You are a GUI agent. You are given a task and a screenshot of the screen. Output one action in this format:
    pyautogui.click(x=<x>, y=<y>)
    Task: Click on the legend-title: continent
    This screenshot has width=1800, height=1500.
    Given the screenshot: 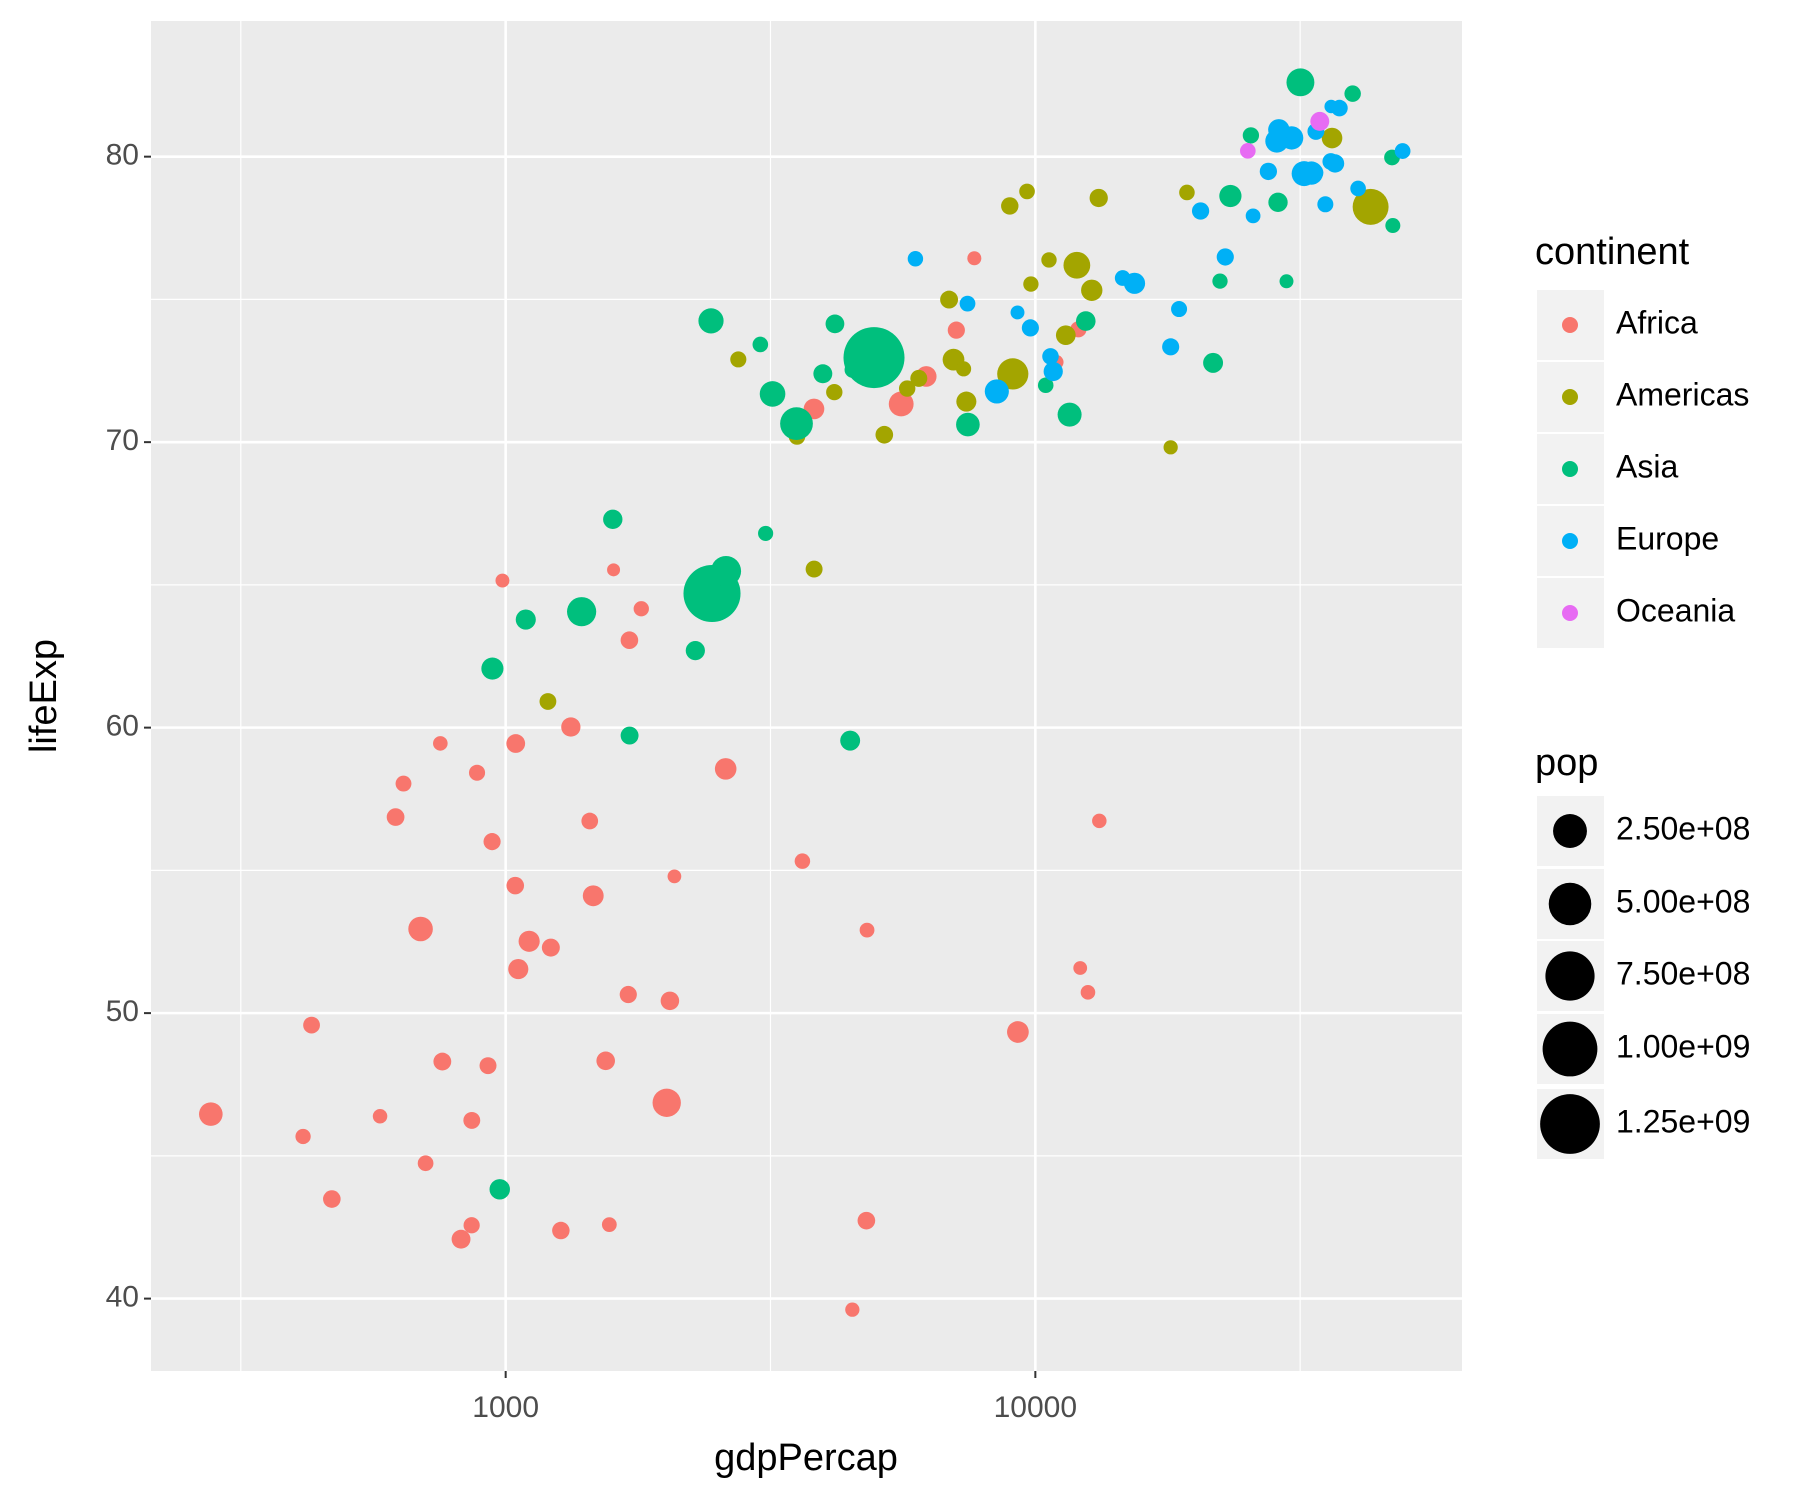 What is the action you would take?
    pyautogui.click(x=1612, y=252)
    